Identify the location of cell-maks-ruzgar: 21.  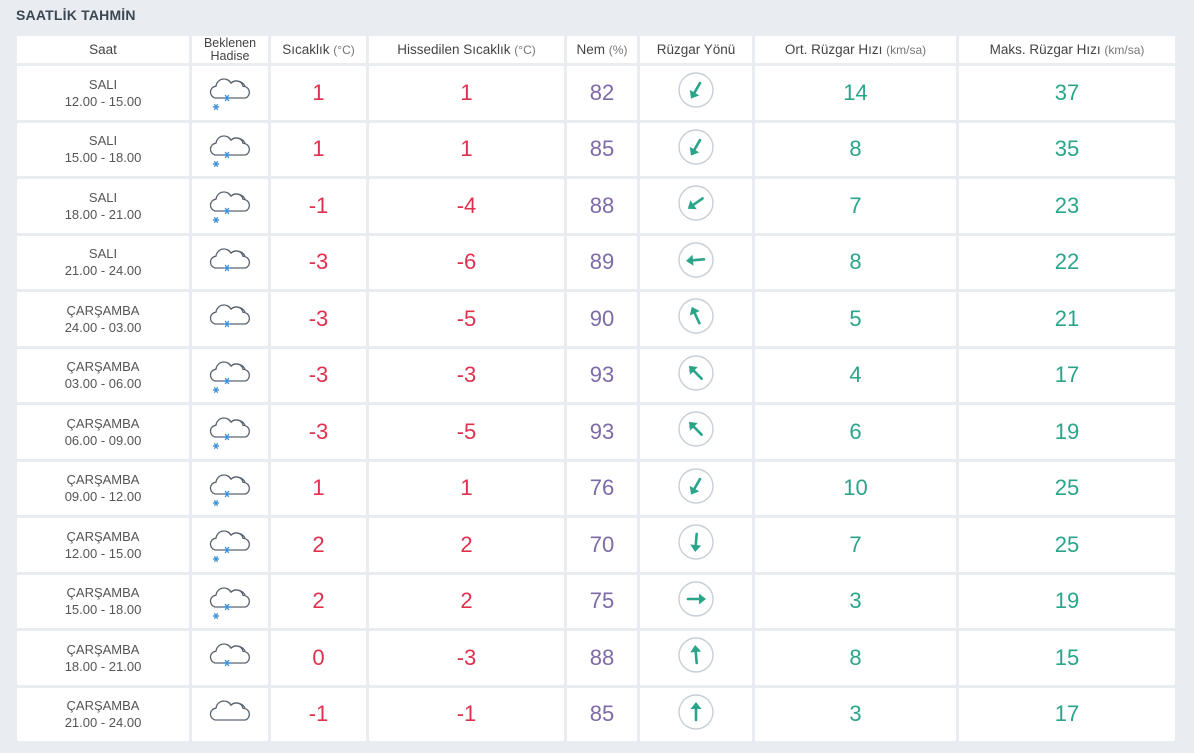
(1067, 319).